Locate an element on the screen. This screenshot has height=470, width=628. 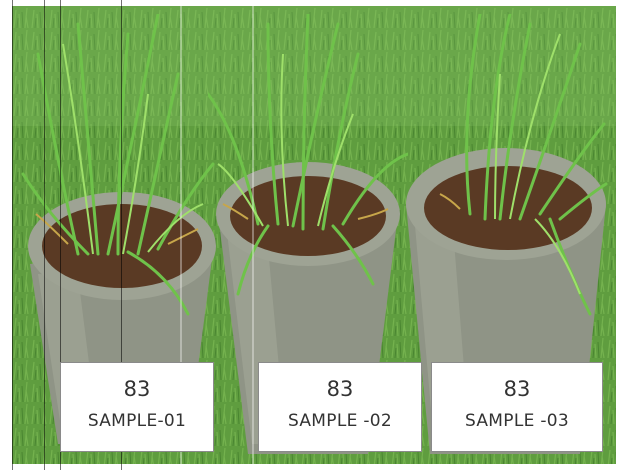
sample-label-01: 83 SAMPLE-01 is located at coordinates (137, 407).